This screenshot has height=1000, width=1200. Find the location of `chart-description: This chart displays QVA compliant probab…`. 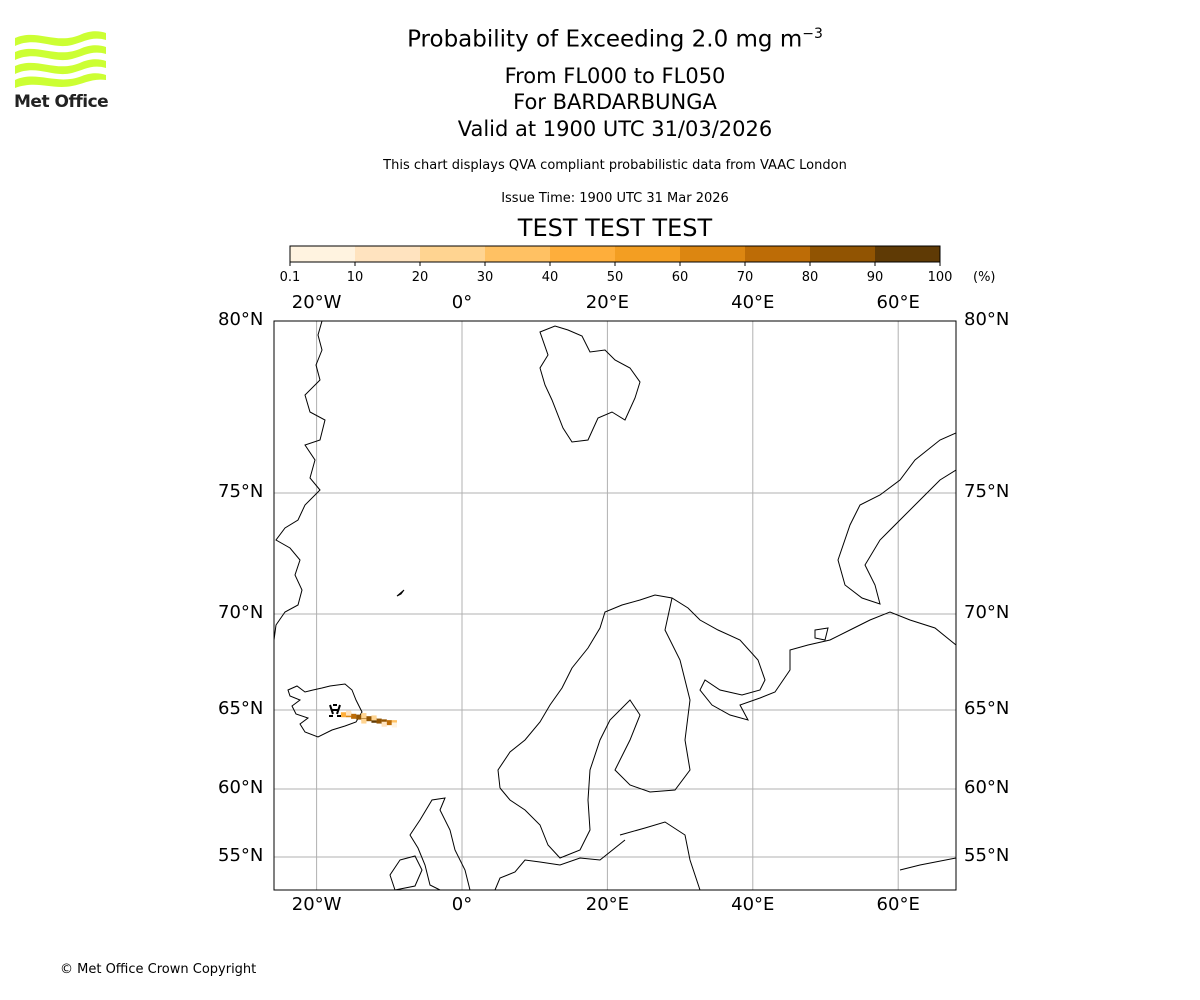

chart-description: This chart displays QVA compliant probab… is located at coordinates (615, 165).